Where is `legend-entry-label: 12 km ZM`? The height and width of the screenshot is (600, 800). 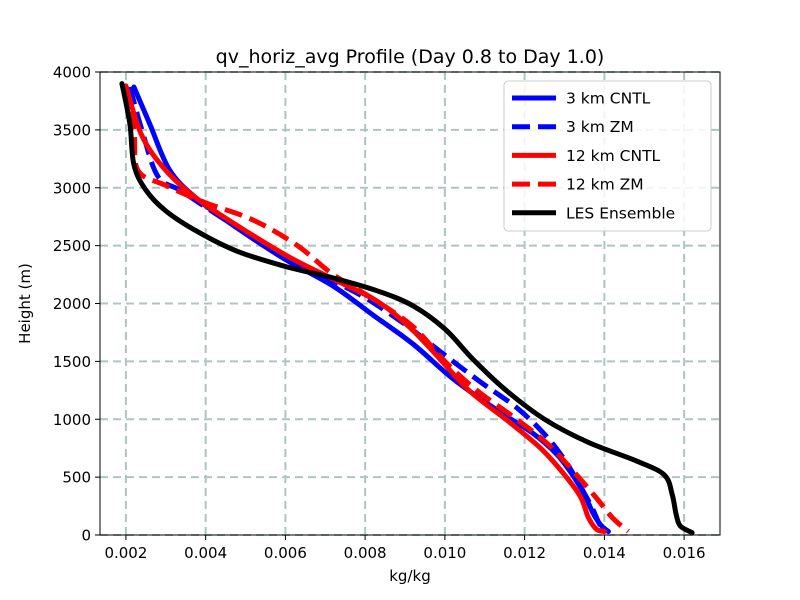 legend-entry-label: 12 km ZM is located at coordinates (605, 185).